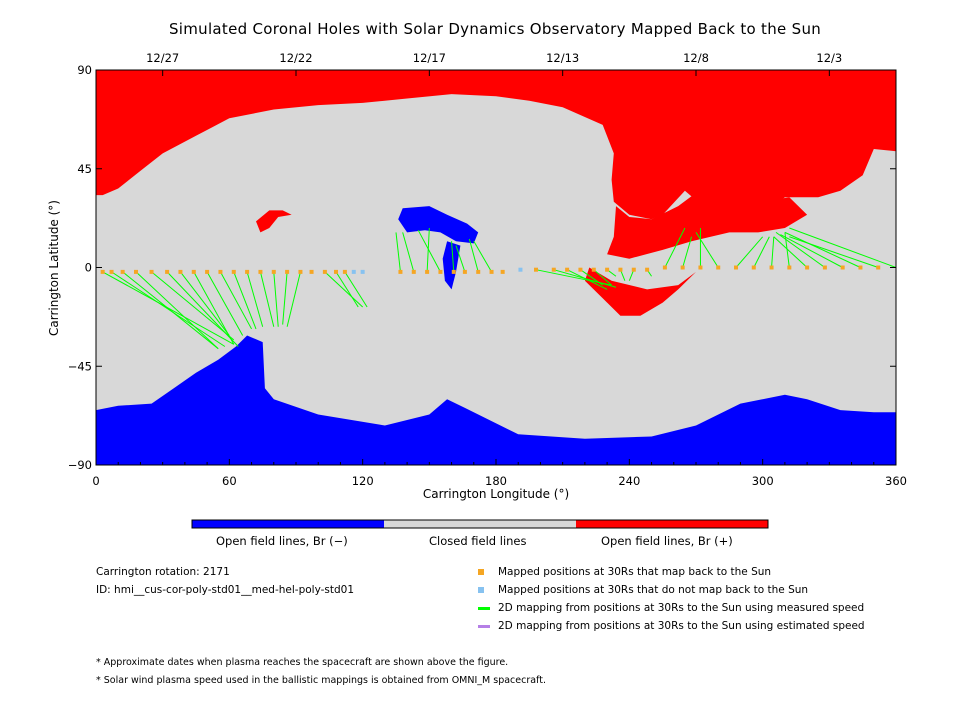 Image resolution: width=960 pixels, height=720 pixels. Describe the element at coordinates (282, 541) in the screenshot. I see `colorbar-label-open-negative: Open field lines, Br (−)` at that location.